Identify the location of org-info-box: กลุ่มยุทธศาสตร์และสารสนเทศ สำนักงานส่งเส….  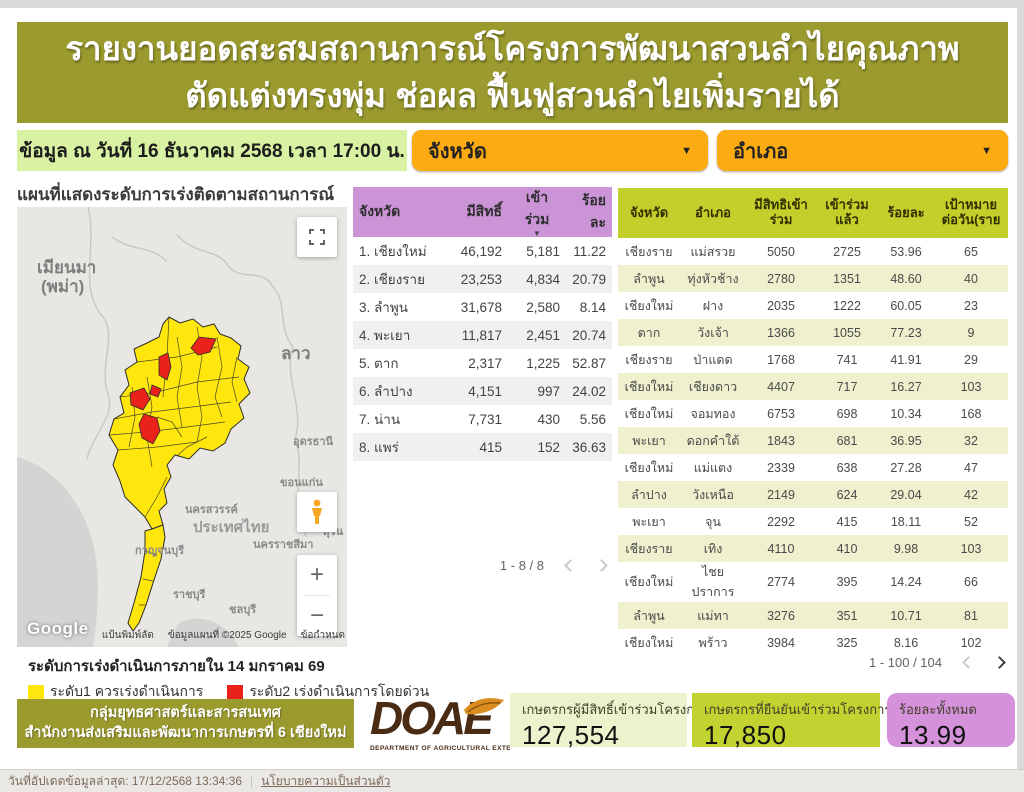
(185, 723).